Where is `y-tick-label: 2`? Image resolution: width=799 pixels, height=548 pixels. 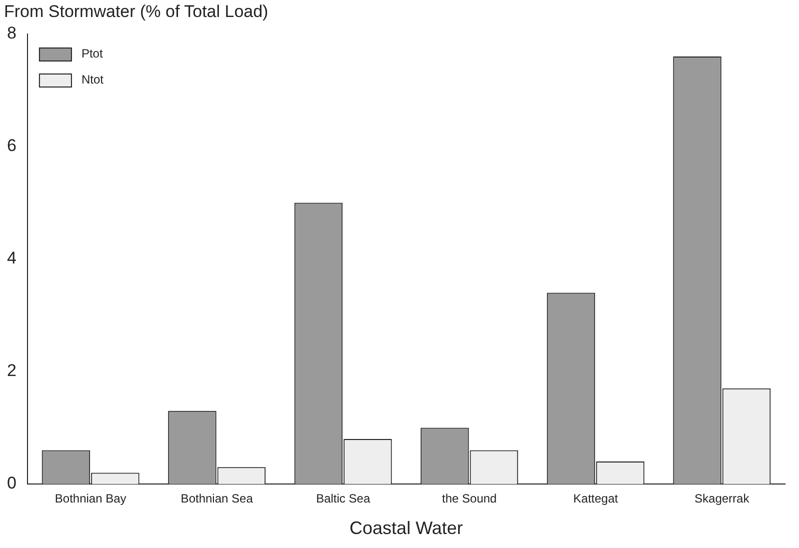
y-tick-label: 2 is located at coordinates (11, 370).